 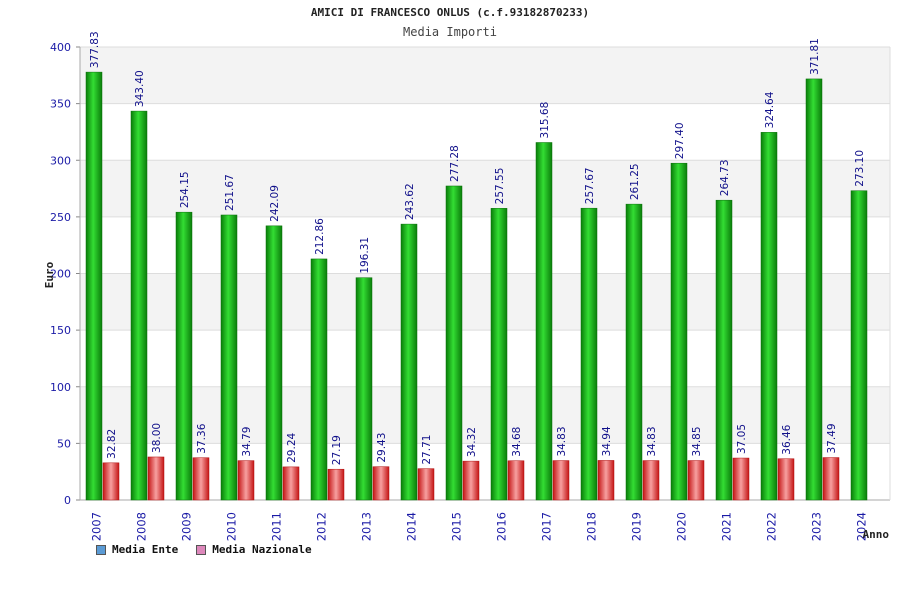 I want to click on data-label: 34.94, so click(x=607, y=441).